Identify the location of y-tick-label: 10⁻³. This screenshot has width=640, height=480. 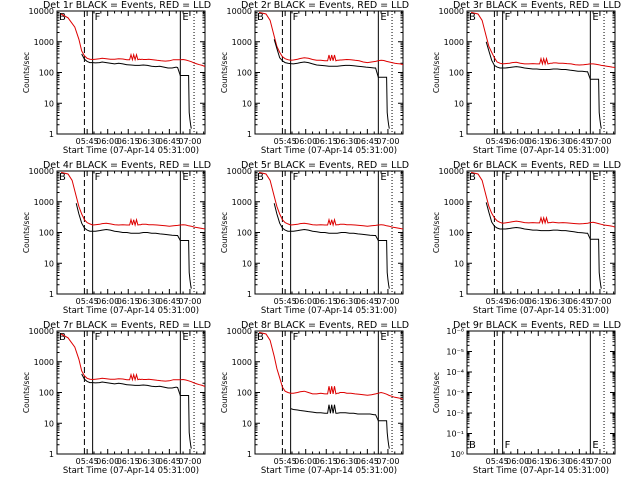
(455, 393).